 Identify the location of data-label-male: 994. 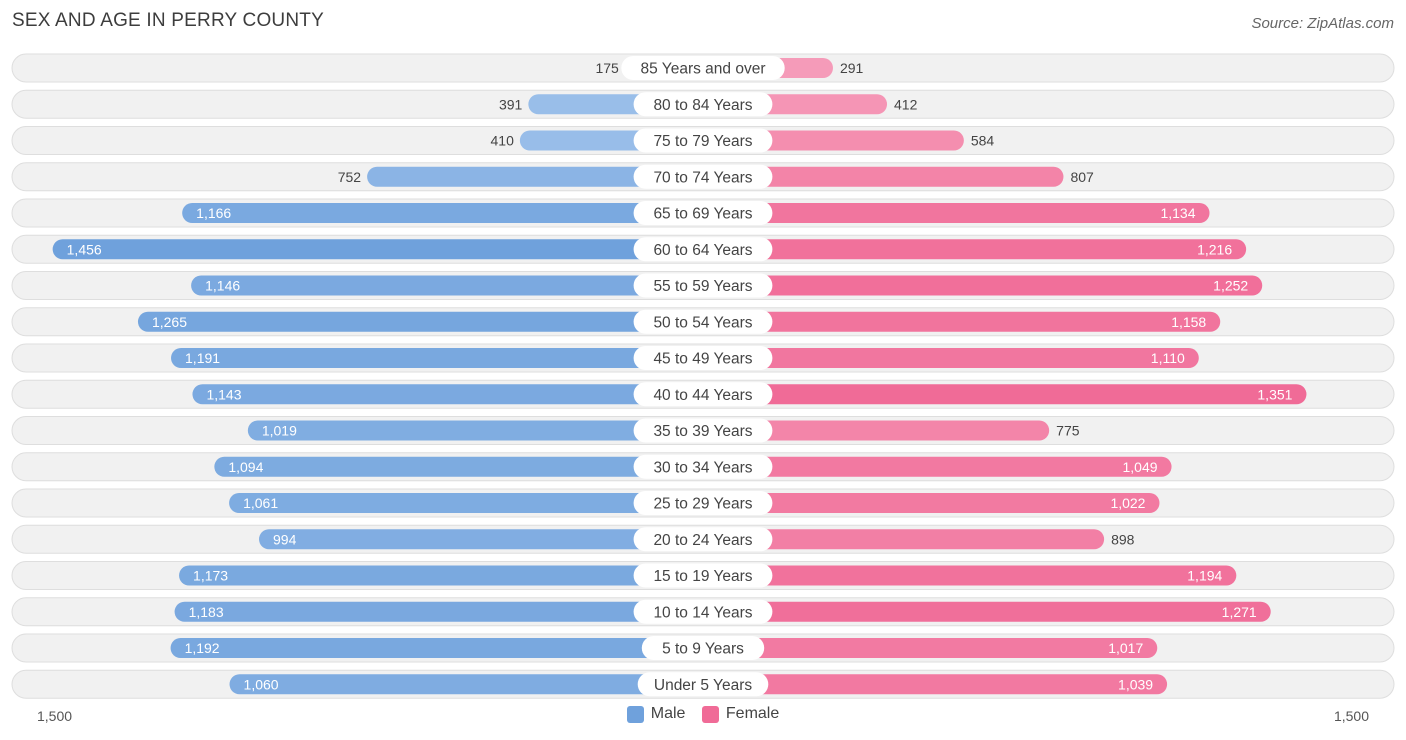
(285, 539).